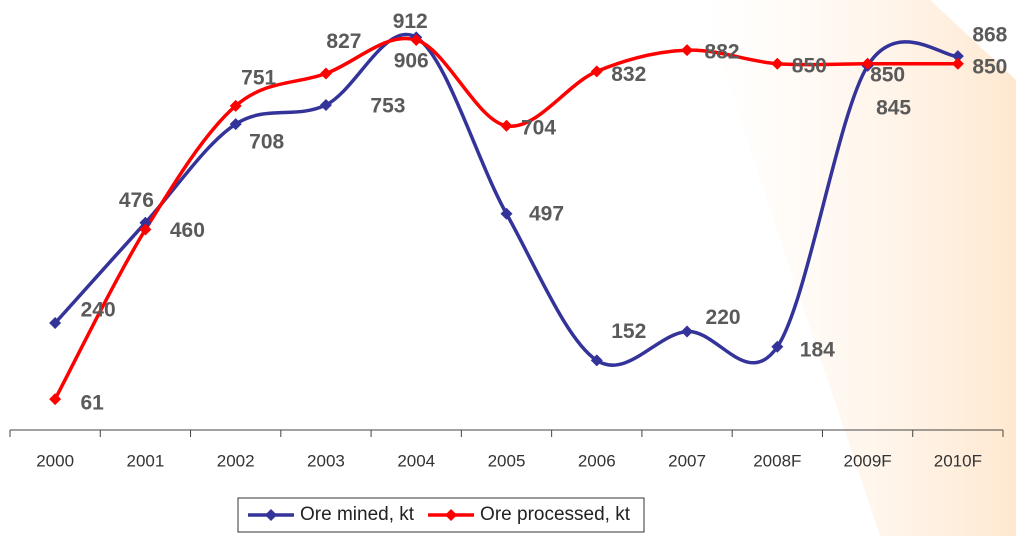 This screenshot has width=1016, height=536. What do you see at coordinates (410, 21) in the screenshot?
I see `data-label: 912` at bounding box center [410, 21].